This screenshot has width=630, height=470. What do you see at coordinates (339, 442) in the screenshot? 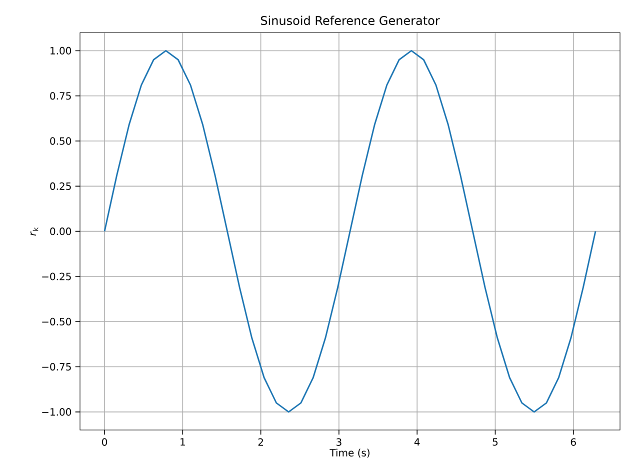
I see `x-tick-label: 3` at bounding box center [339, 442].